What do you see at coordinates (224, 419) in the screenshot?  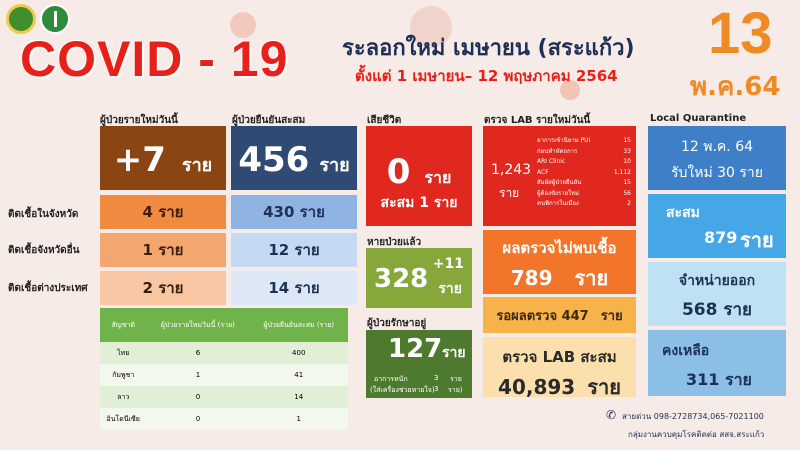 I see `table-row: อินโดนีเซีย 0 1` at bounding box center [224, 419].